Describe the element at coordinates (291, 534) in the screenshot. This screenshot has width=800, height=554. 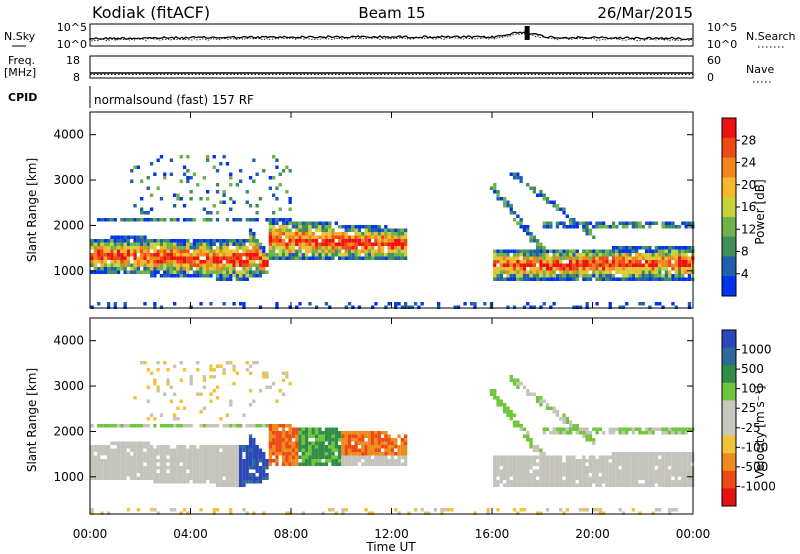
I see `x-tick-label: 08:00` at that location.